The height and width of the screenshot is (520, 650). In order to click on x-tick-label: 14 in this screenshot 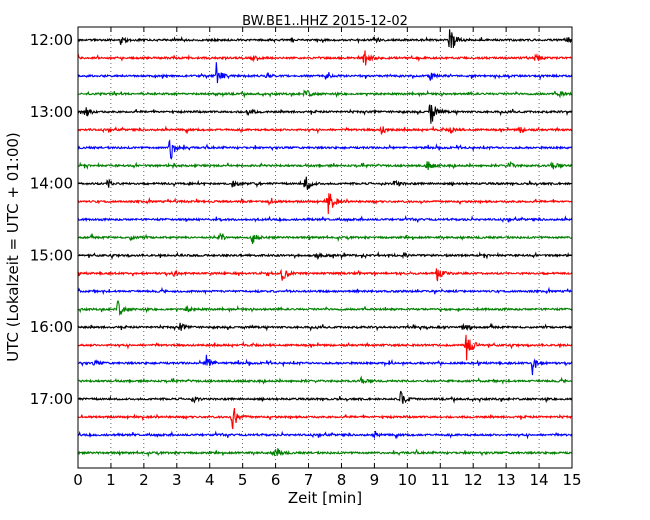, I will do `click(539, 480)`.